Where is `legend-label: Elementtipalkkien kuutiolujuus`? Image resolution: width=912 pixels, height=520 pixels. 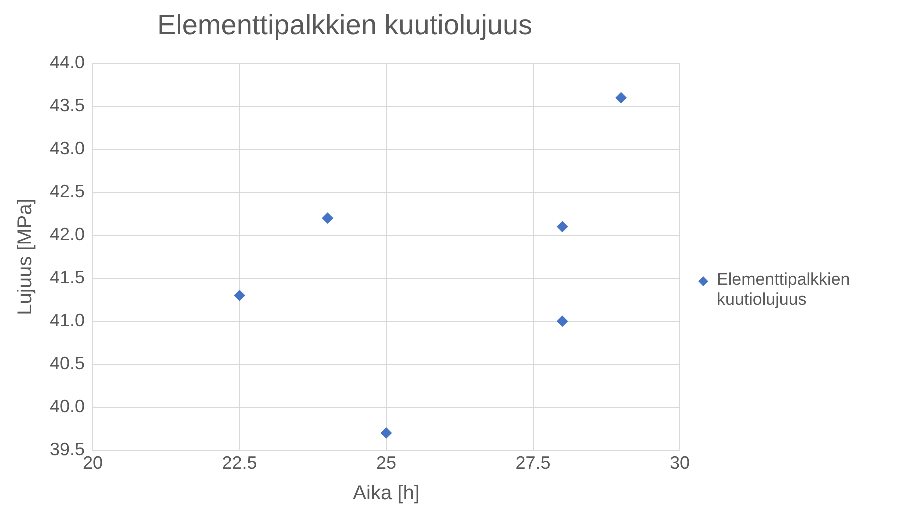
legend-label: Elementtipalkkien kuutiolujuus is located at coordinates (784, 290).